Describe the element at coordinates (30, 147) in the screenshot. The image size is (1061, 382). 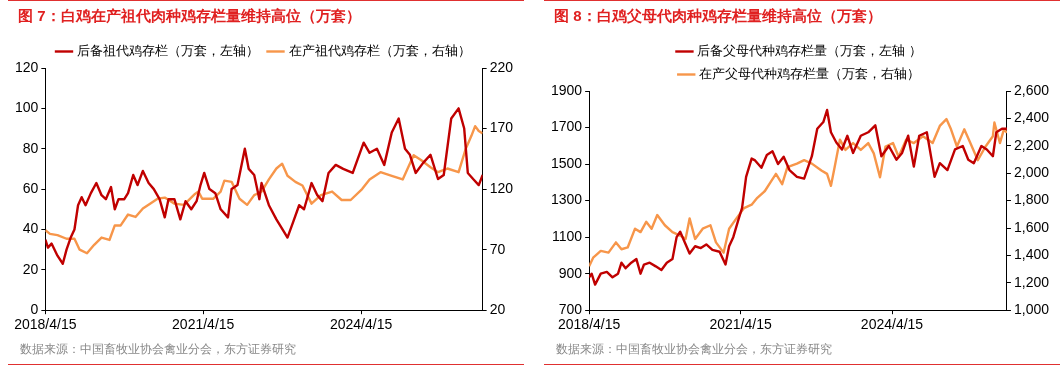
I see `y-tick-label: 80` at that location.